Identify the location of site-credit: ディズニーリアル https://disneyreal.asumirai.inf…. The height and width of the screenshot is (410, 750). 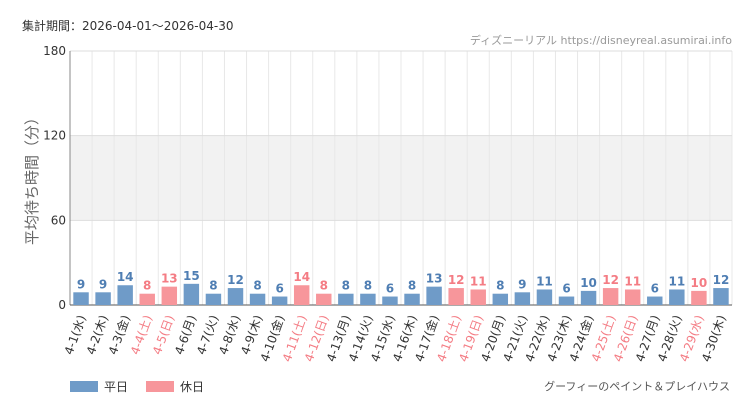
(600, 40).